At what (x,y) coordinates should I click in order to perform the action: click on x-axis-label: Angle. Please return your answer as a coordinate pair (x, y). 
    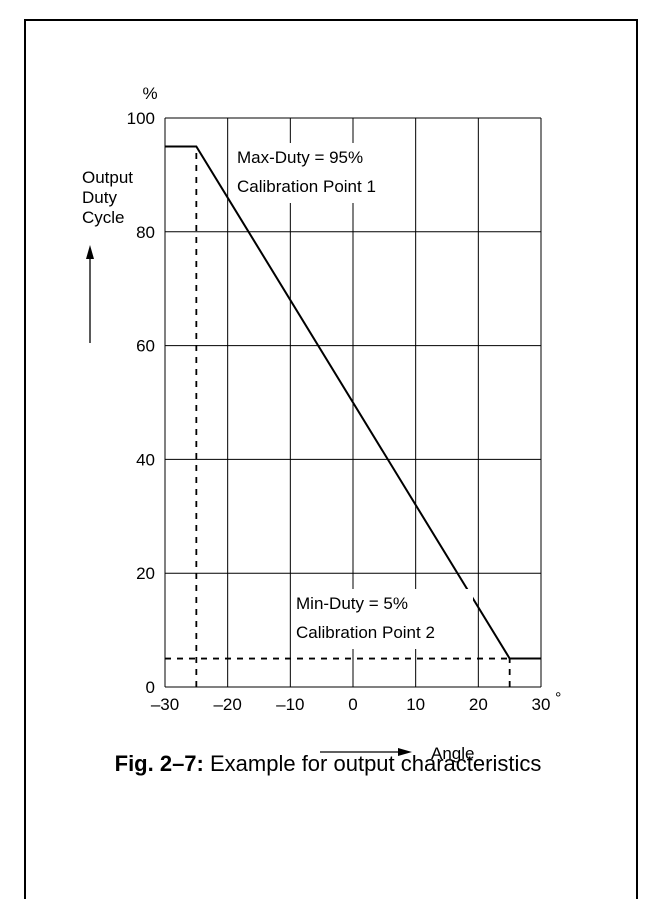
    Looking at the image, I should click on (452, 753).